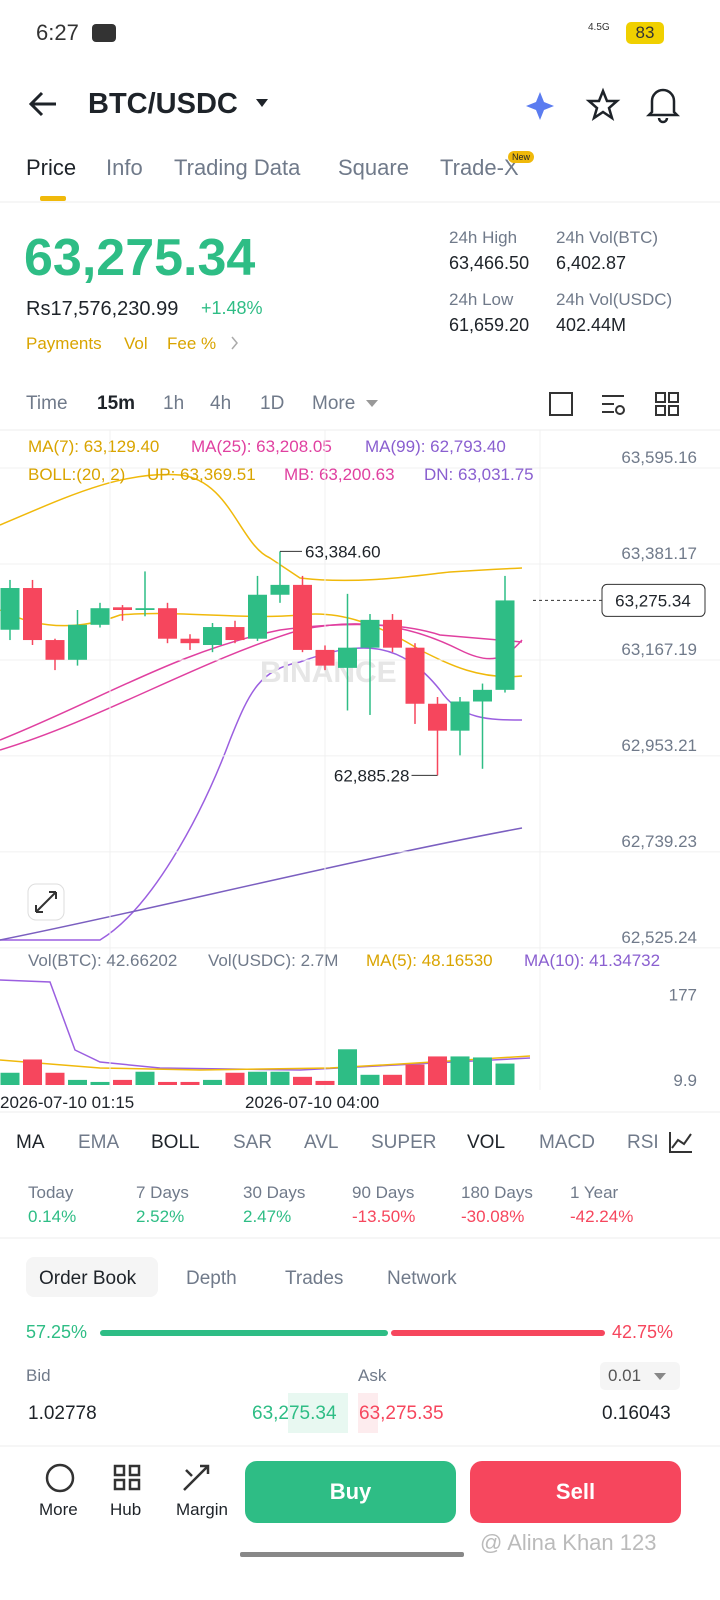  What do you see at coordinates (373, 167) in the screenshot?
I see `tab: Square` at bounding box center [373, 167].